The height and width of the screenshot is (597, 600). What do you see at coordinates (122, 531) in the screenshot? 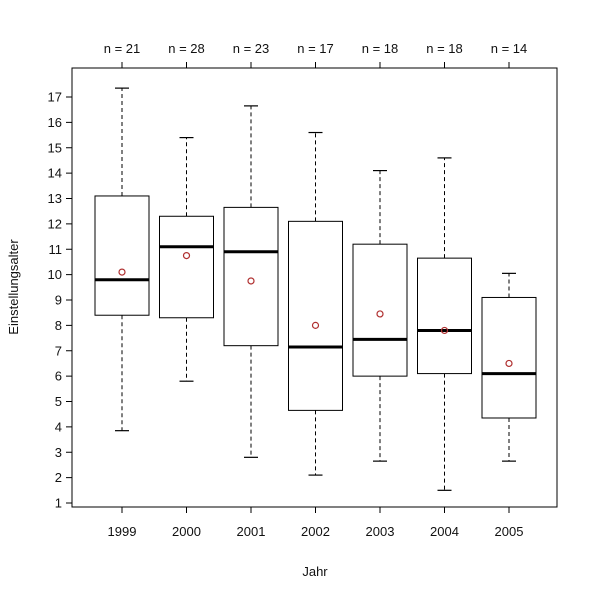
I see `x-tick-label: 1999` at bounding box center [122, 531].